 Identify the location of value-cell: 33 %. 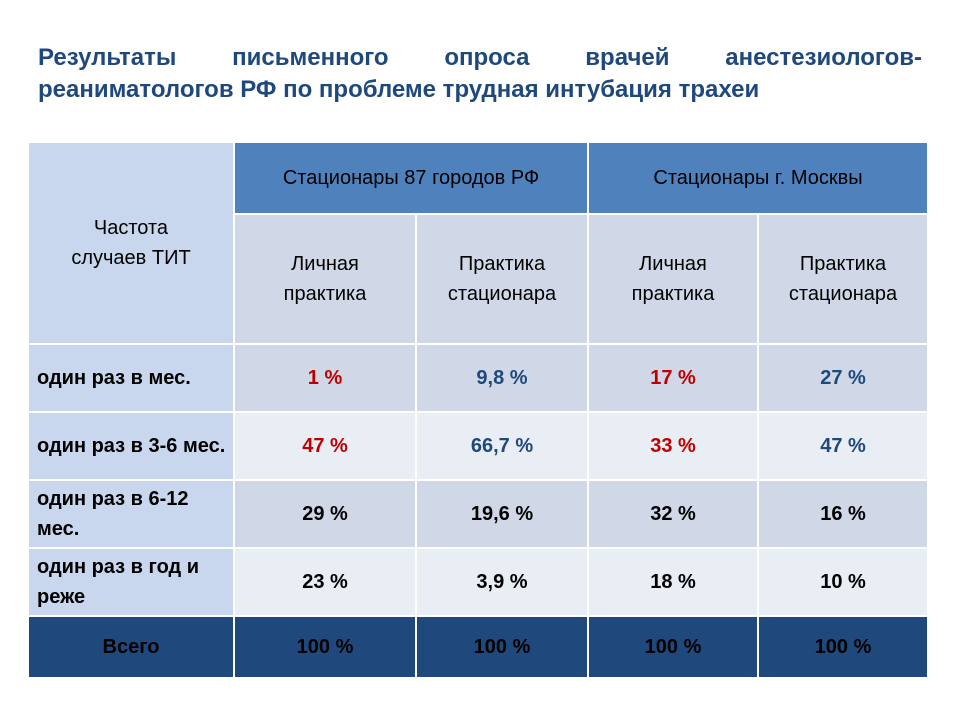
(673, 446).